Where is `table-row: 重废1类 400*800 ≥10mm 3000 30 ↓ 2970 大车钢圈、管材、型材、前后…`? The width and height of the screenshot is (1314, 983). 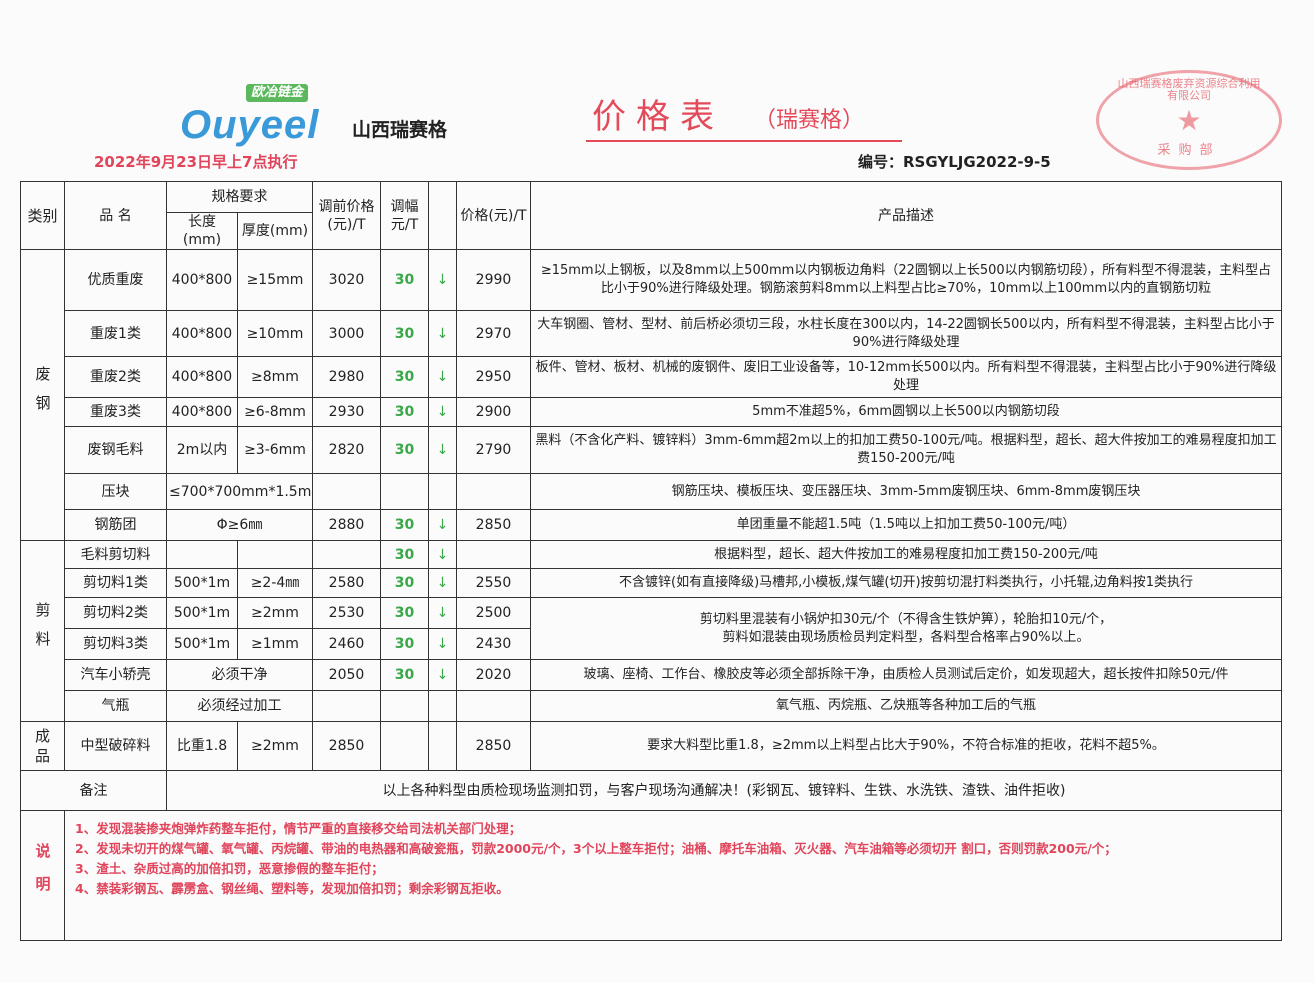 table-row: 重废1类 400*800 ≥10mm 3000 30 ↓ 2970 大车钢圈、管材、型材、前后… is located at coordinates (651, 333).